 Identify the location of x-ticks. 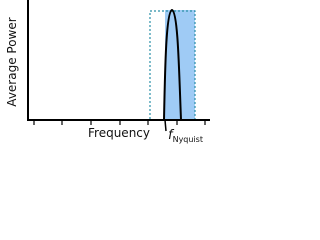
(119, 122).